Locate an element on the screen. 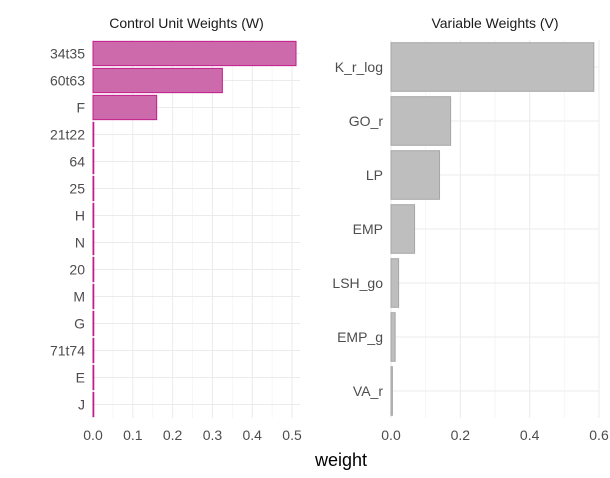  y-tick-label: K_r_log is located at coordinates (359, 67).